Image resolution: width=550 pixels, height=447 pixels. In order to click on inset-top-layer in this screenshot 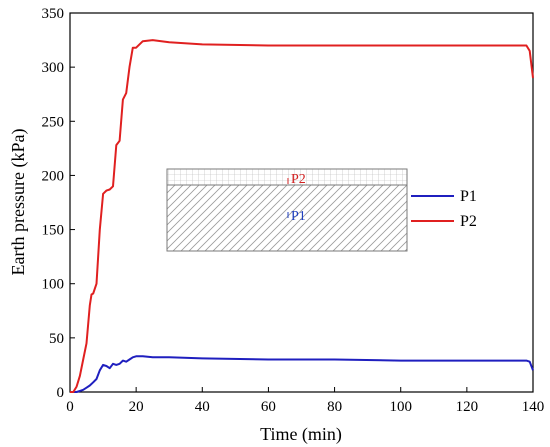, I will do `click(287, 177)`.